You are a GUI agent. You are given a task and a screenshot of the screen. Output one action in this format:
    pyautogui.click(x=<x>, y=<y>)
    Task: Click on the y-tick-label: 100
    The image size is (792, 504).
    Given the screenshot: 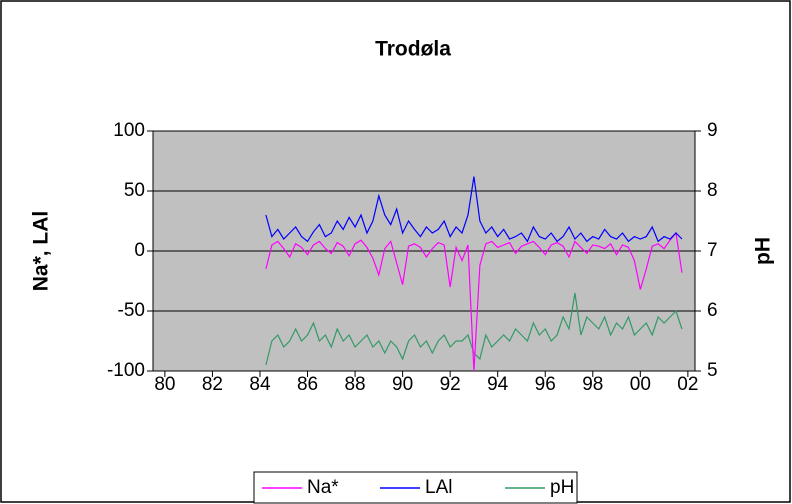 What is the action you would take?
    pyautogui.click(x=129, y=130)
    